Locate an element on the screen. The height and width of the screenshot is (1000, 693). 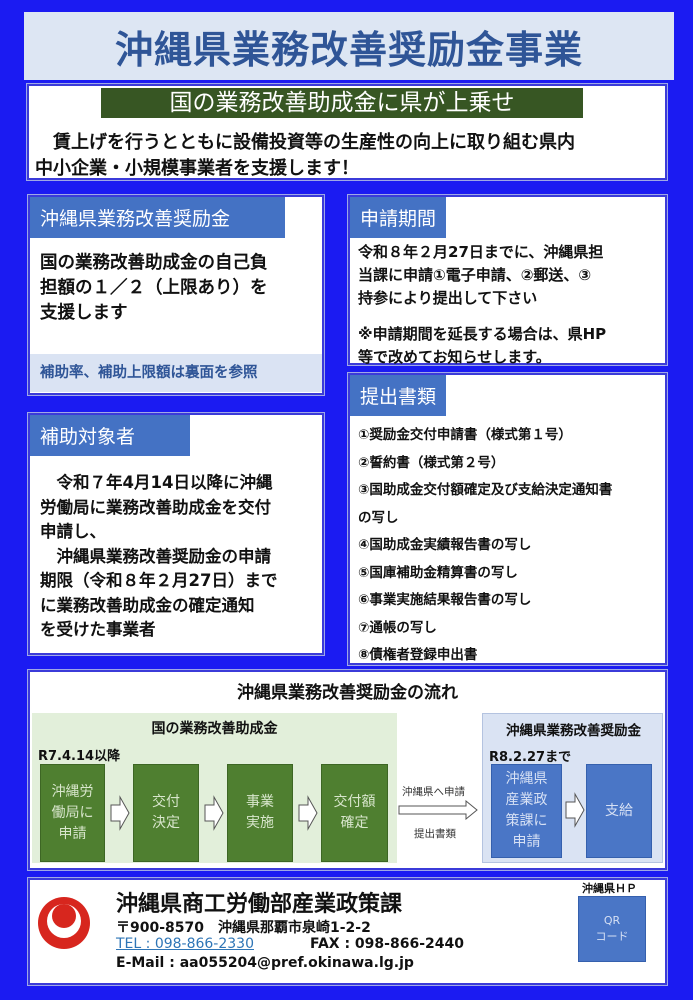
period-heading: 申請期間 is located at coordinates (398, 217).